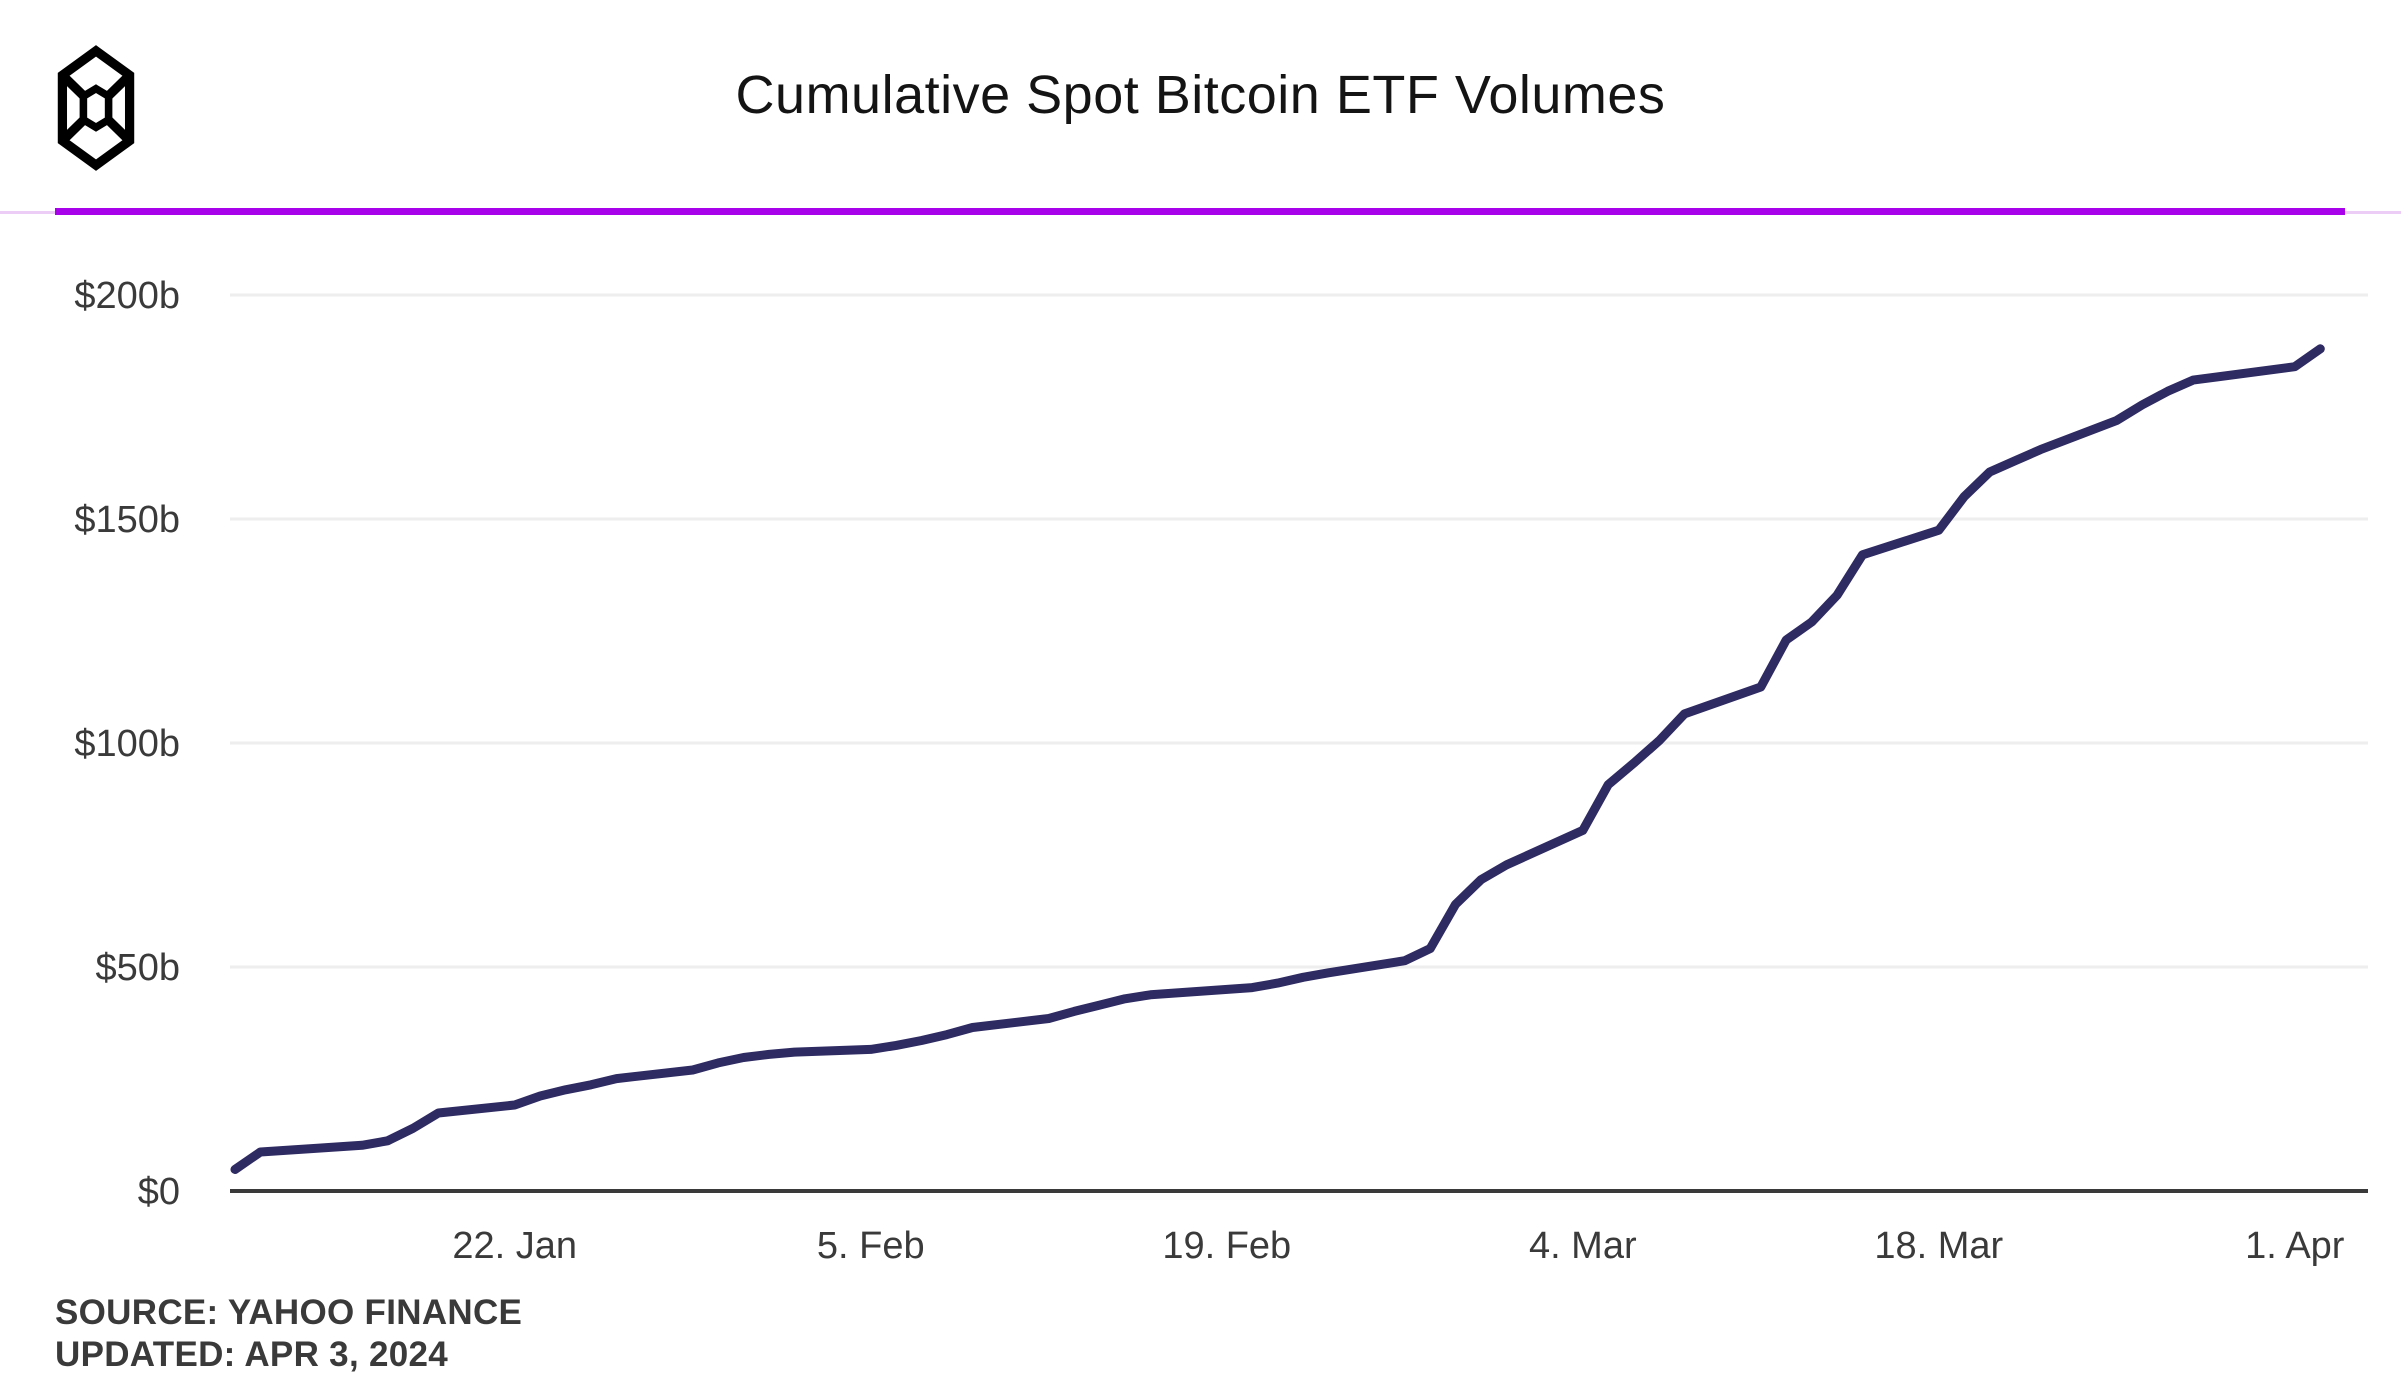  What do you see at coordinates (1938, 1246) in the screenshot?
I see `x-tick-label: 18. Mar` at bounding box center [1938, 1246].